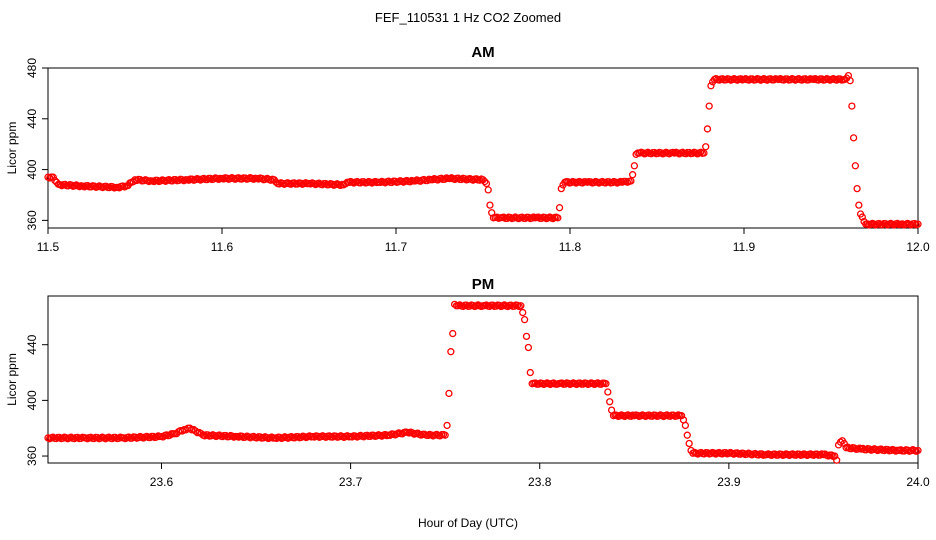  Describe the element at coordinates (468, 523) in the screenshot. I see `x-axis-label: Hour of Day (UTC)` at that location.